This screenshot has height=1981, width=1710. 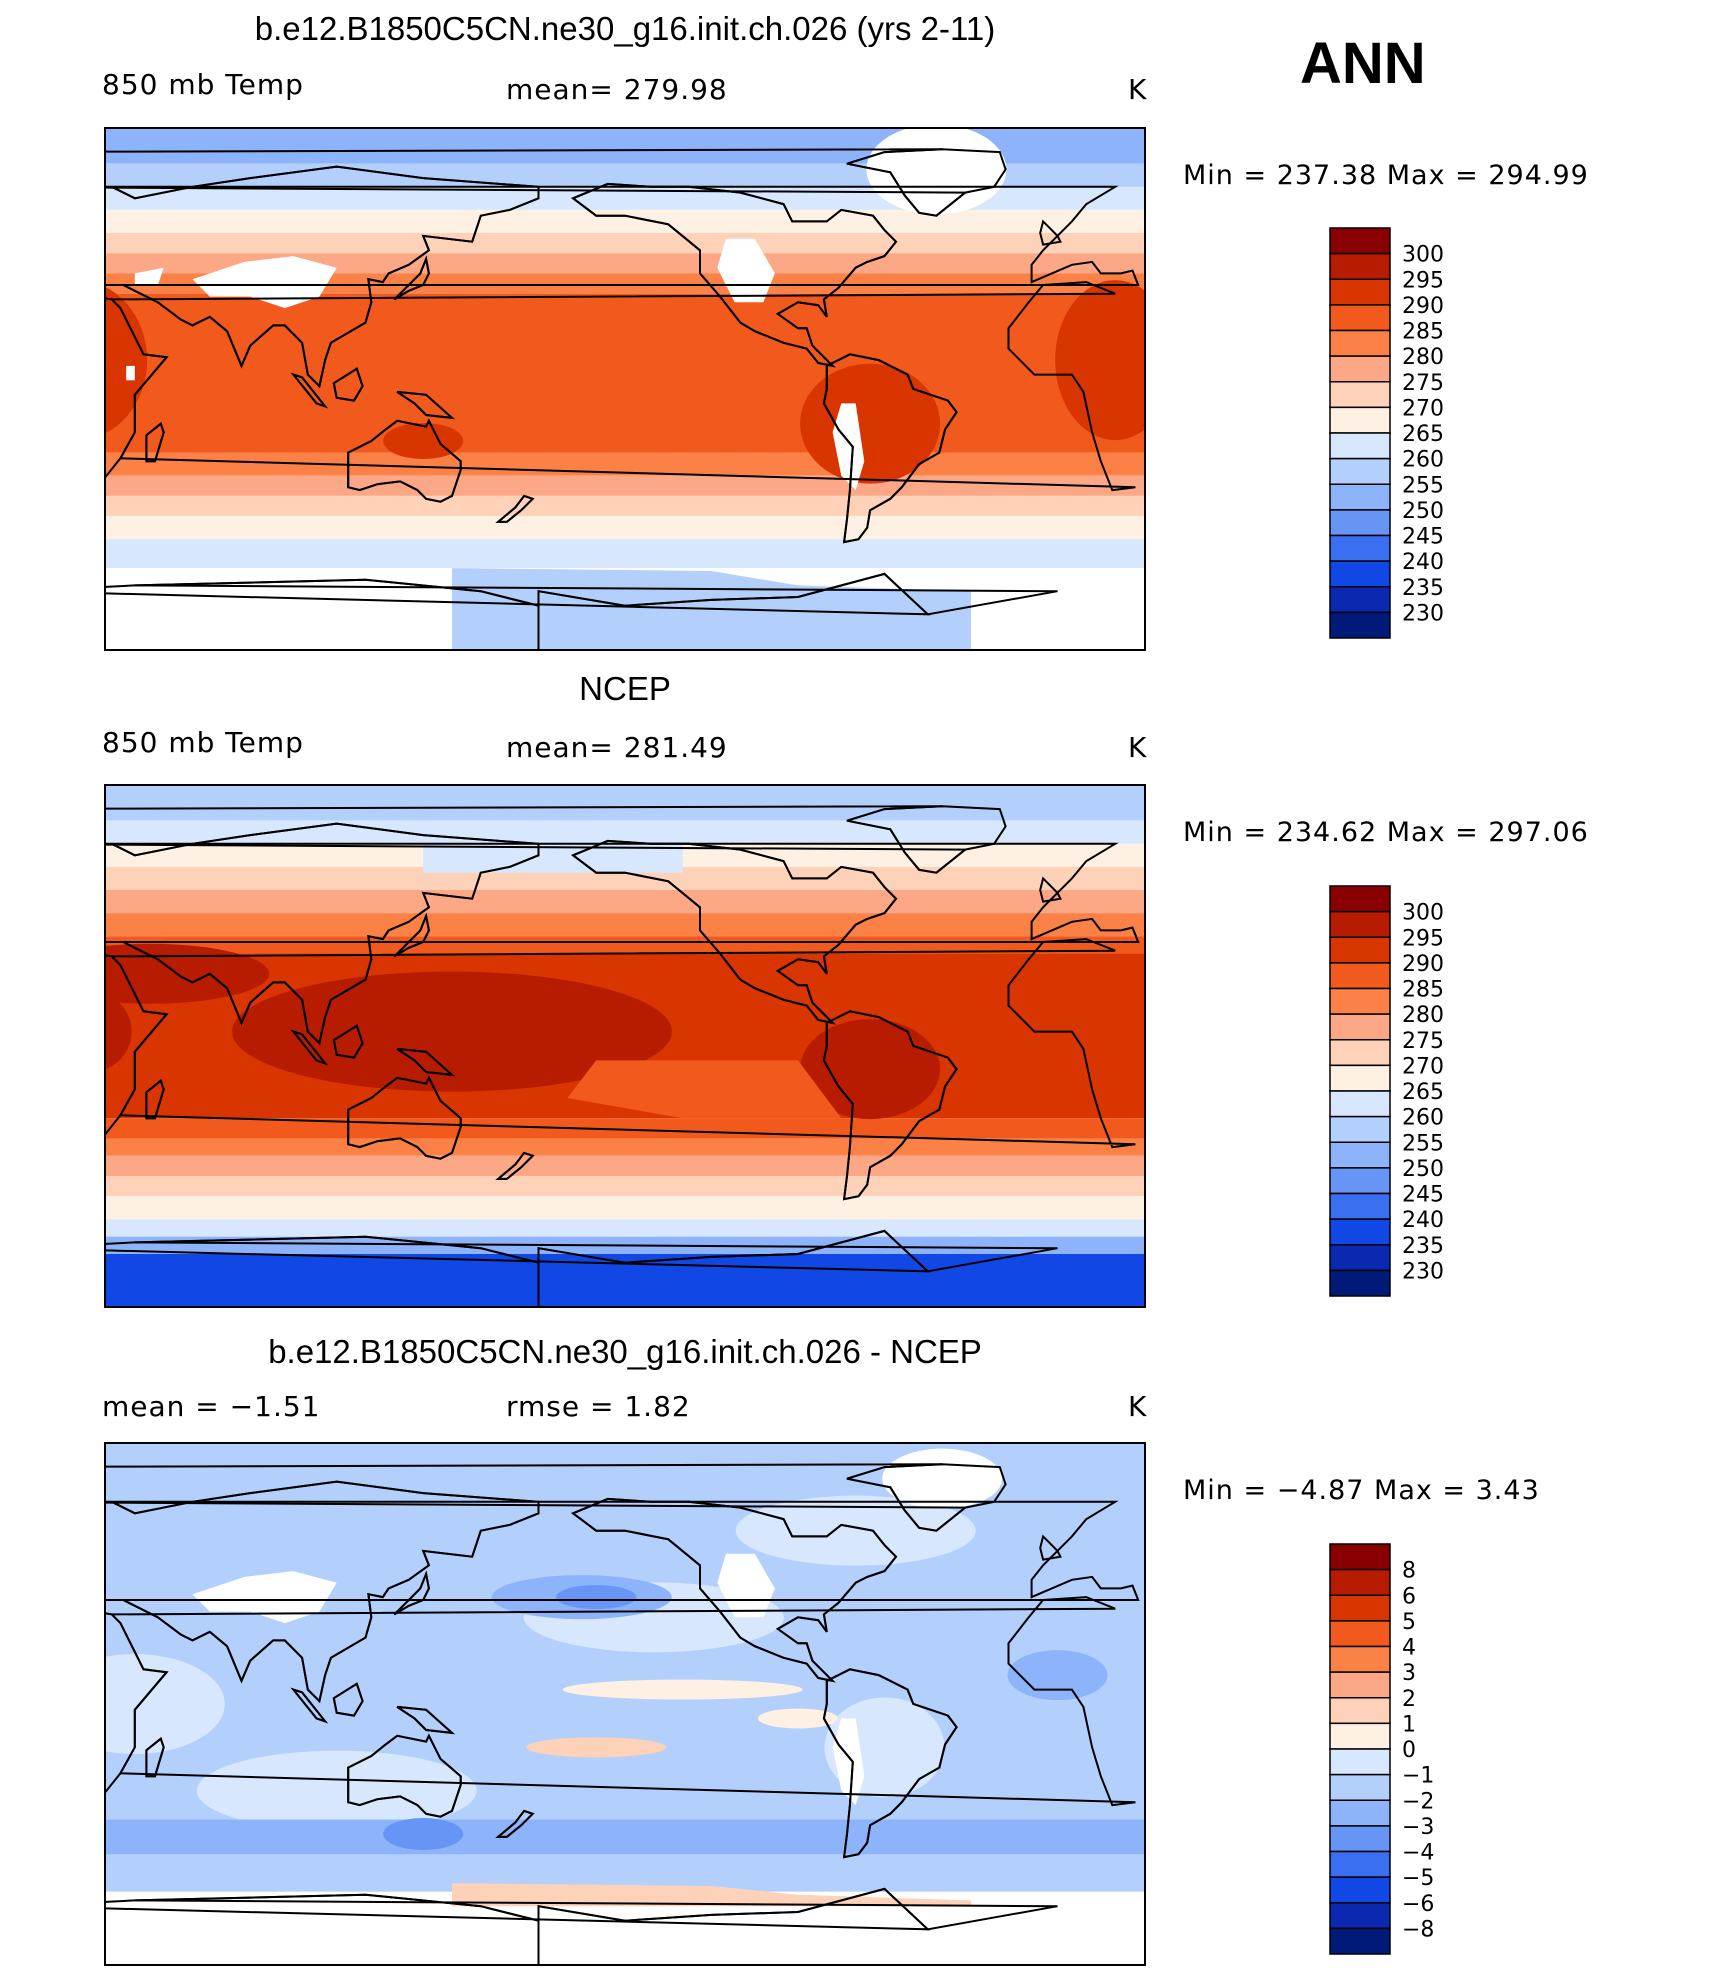 What do you see at coordinates (1409, 1596) in the screenshot?
I see `colorbar-tick-label: 6` at bounding box center [1409, 1596].